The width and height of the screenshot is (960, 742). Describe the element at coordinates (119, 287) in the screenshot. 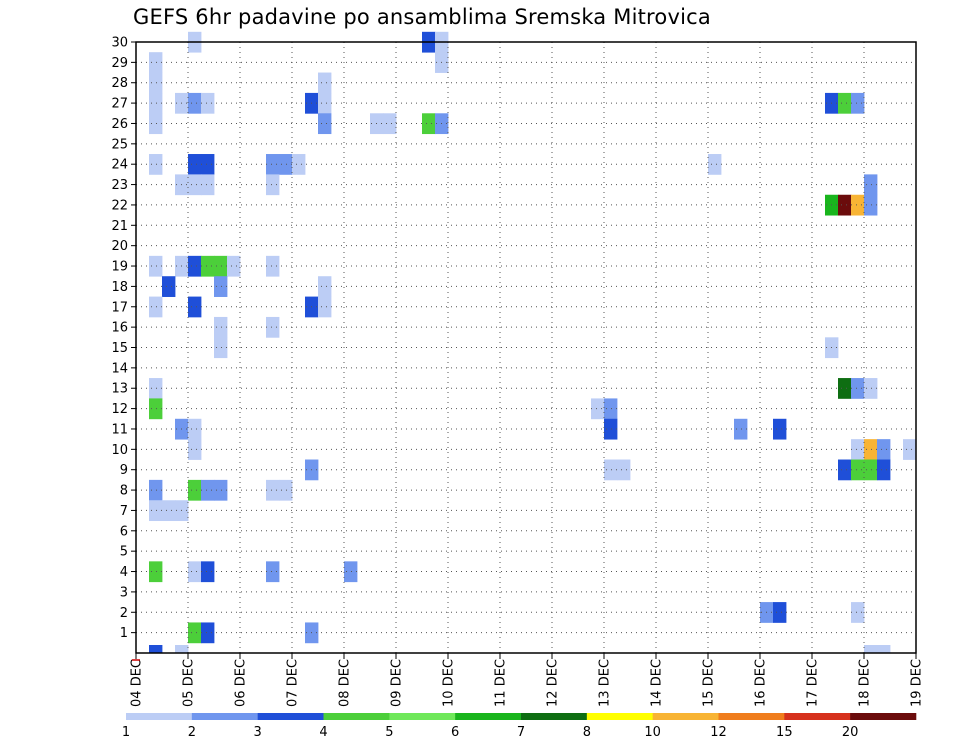

I see `y-tick-label: 18` at that location.